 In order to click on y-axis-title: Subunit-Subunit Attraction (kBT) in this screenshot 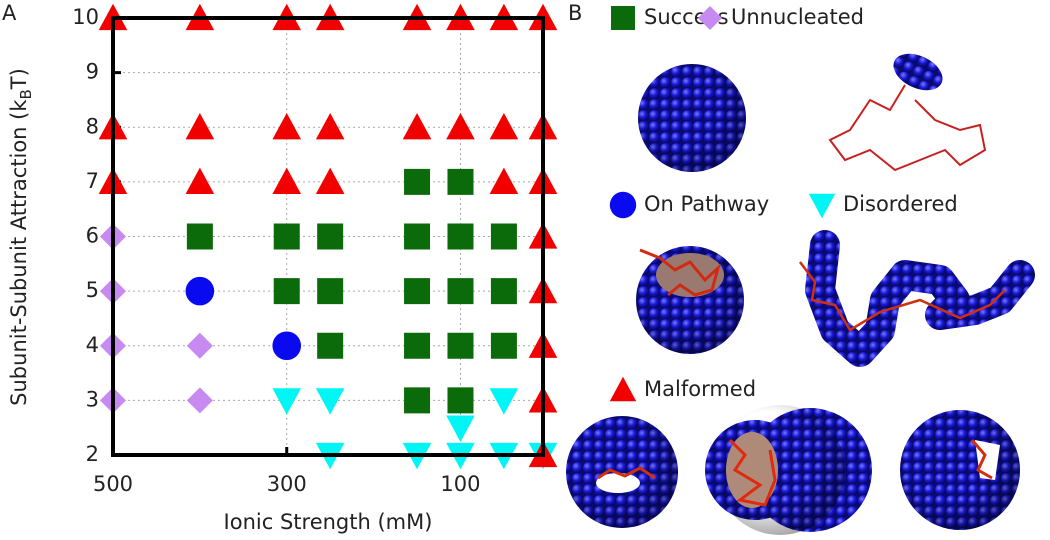, I will do `click(21, 237)`.